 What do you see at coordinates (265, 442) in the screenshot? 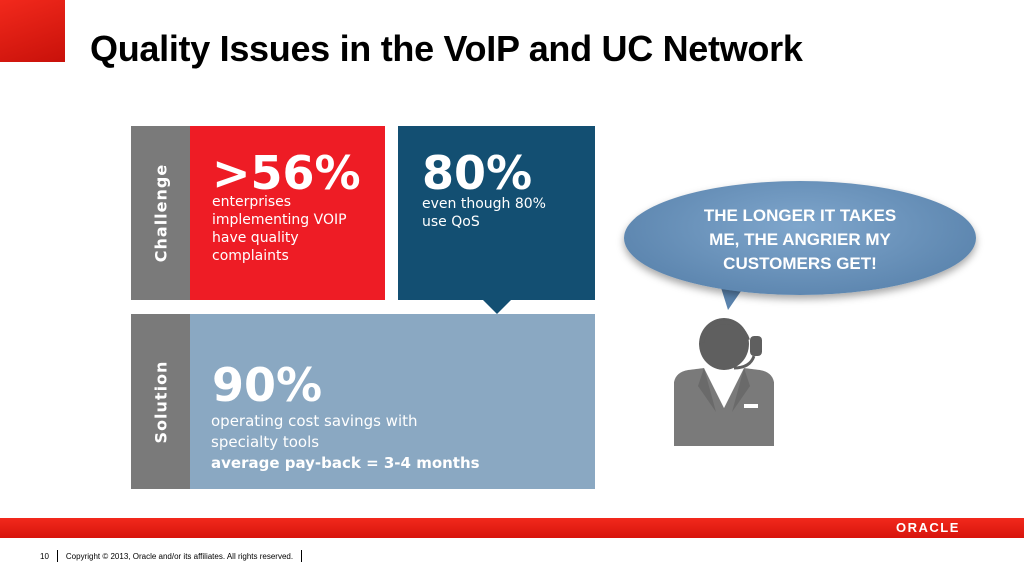
I see `solution-line: specialty tools` at bounding box center [265, 442].